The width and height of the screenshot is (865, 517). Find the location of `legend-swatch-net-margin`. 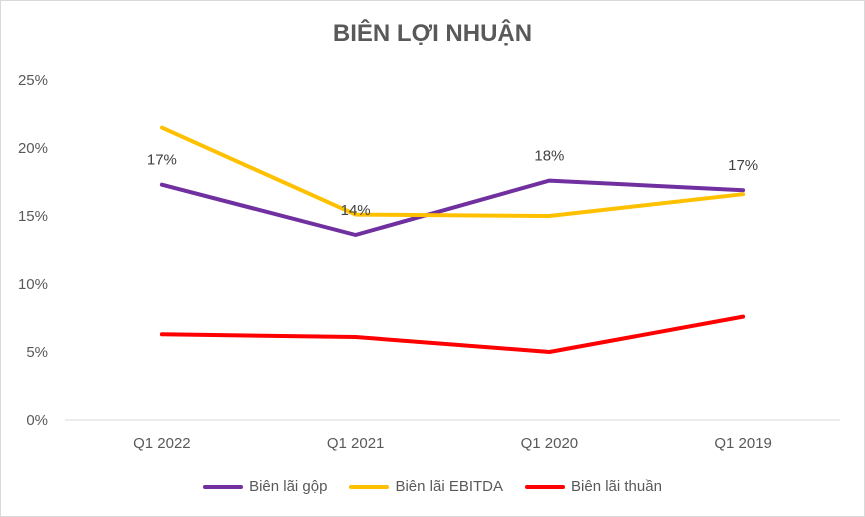

legend-swatch-net-margin is located at coordinates (545, 486).